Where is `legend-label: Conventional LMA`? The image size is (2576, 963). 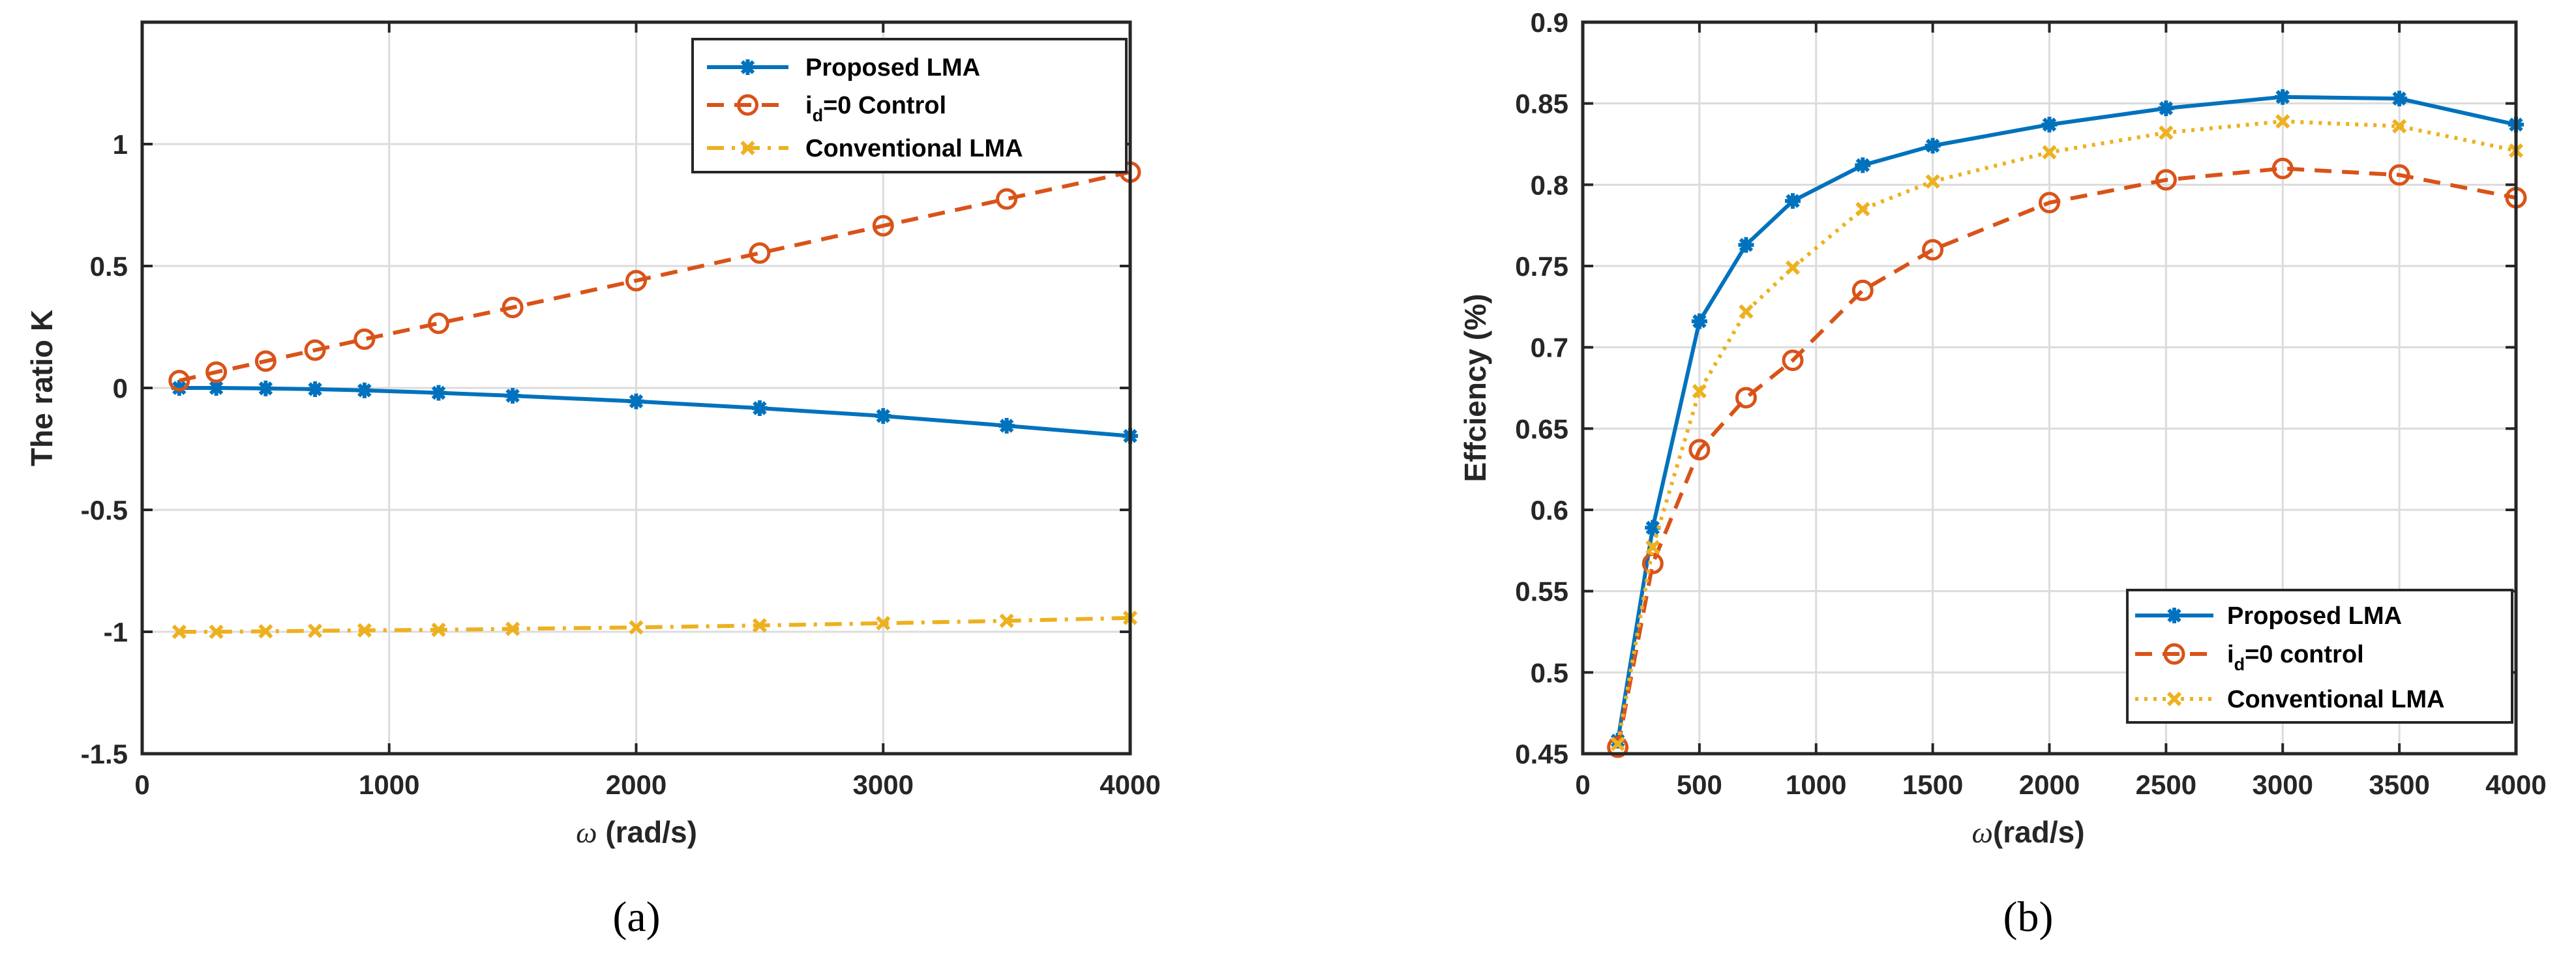 legend-label: Conventional LMA is located at coordinates (2336, 699).